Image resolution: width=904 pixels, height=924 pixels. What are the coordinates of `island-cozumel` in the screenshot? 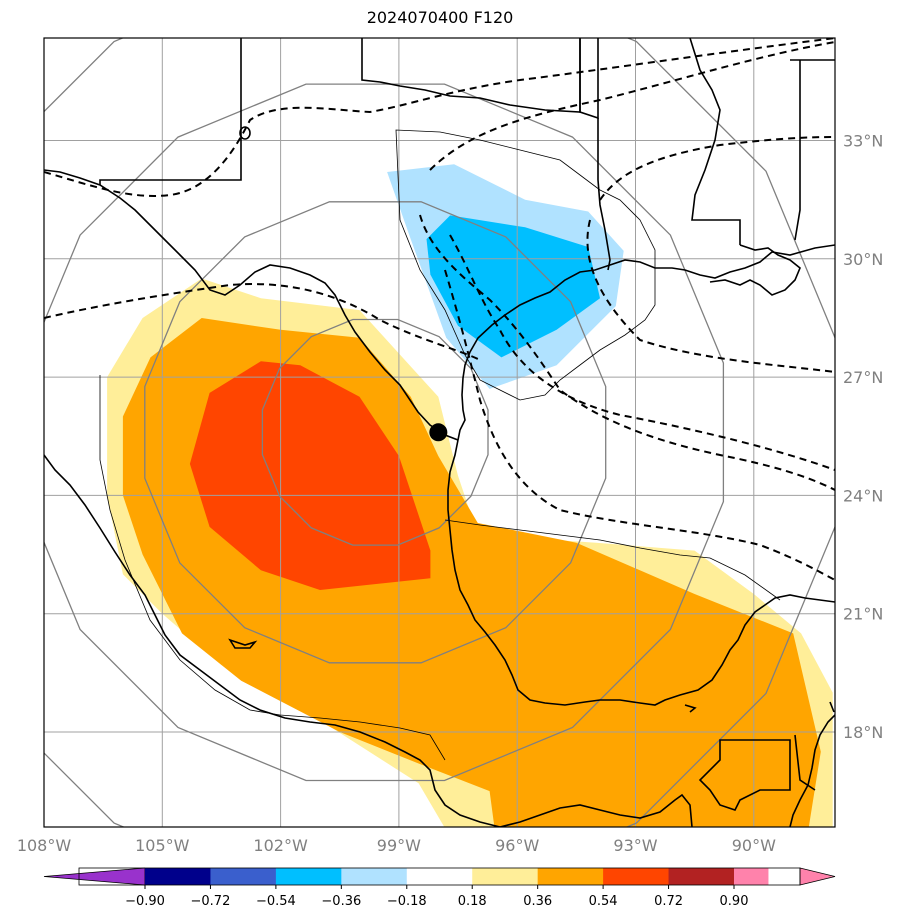 It's located at (832, 707).